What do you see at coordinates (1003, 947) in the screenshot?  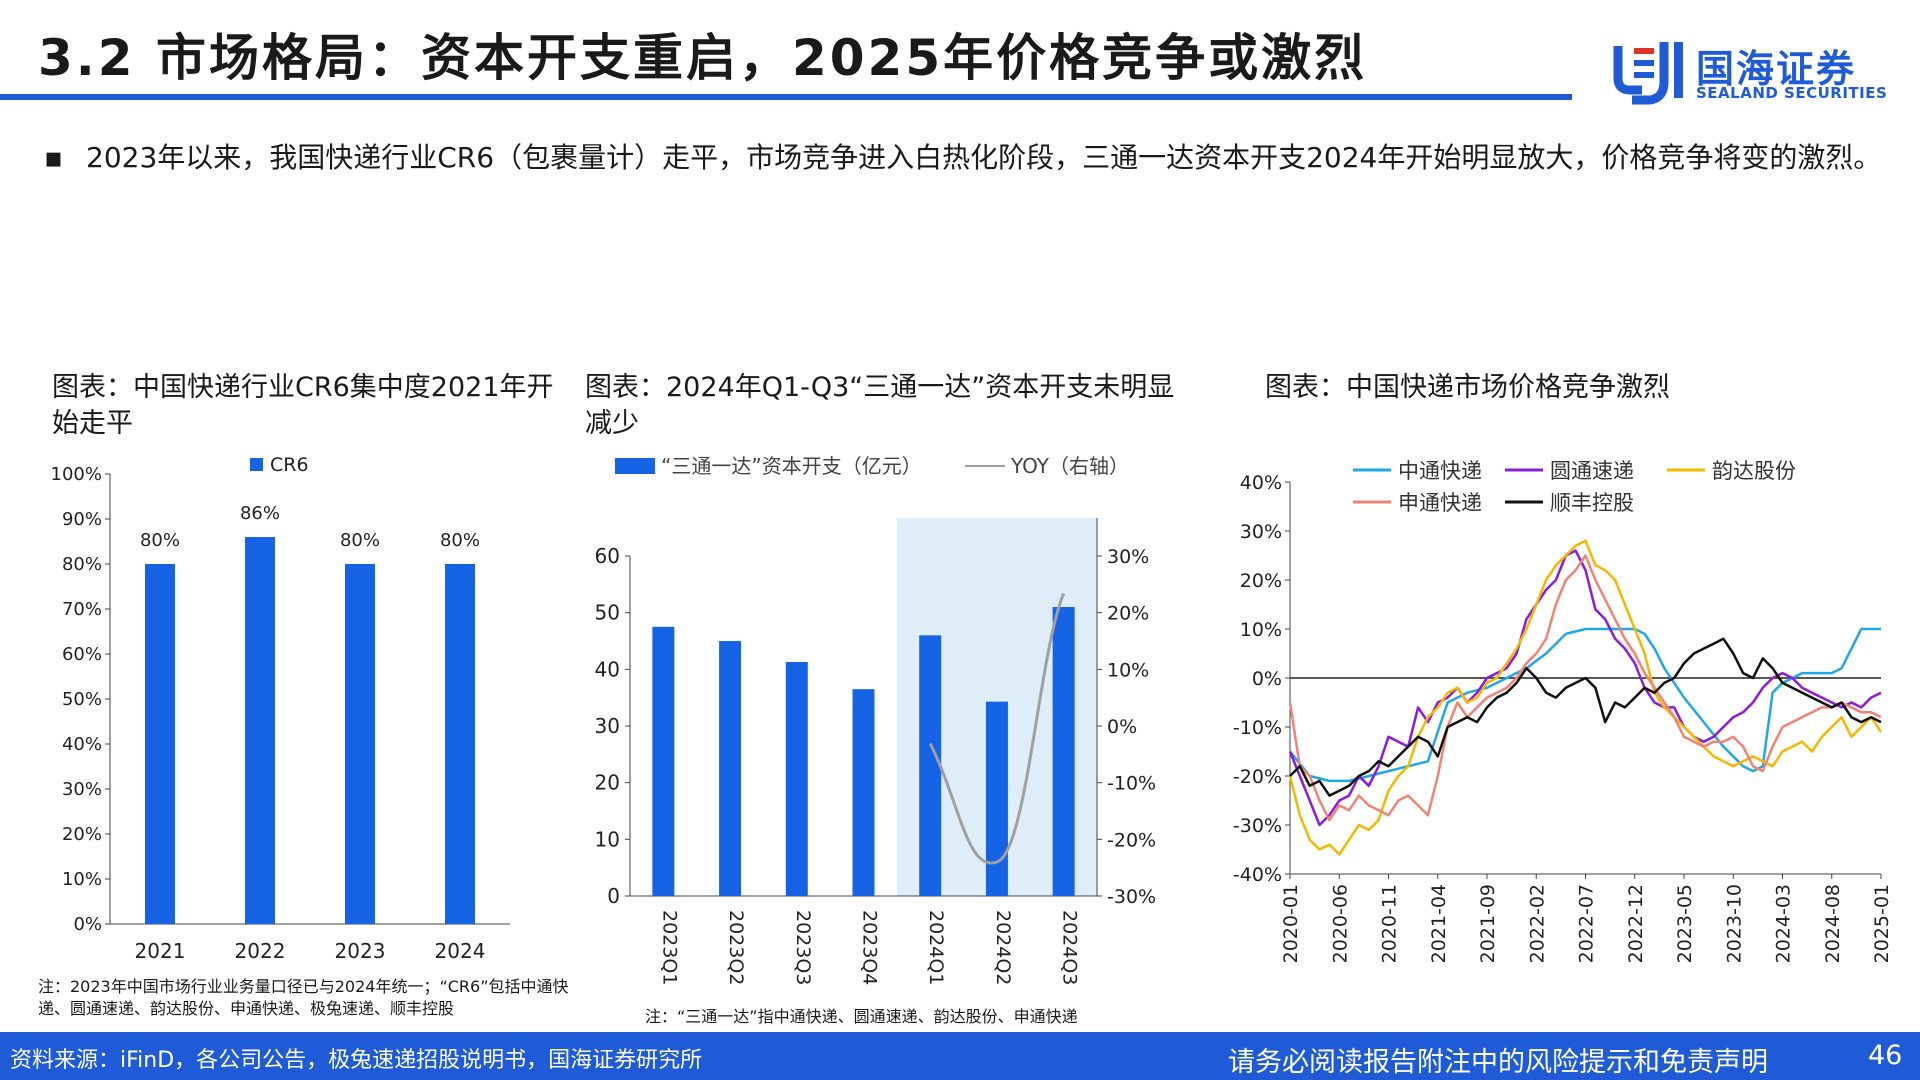 I see `x-tick-label: 2024Q2` at bounding box center [1003, 947].